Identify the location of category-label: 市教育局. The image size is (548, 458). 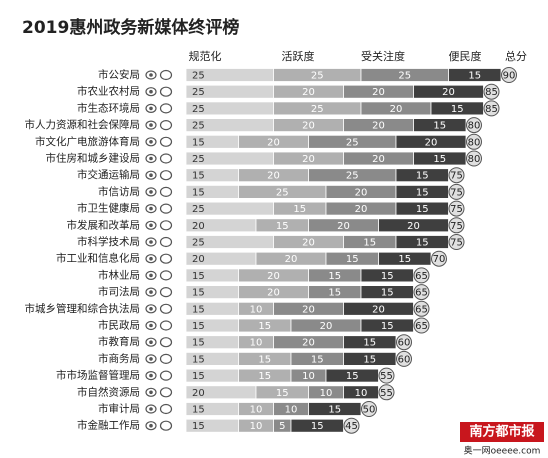
(119, 341).